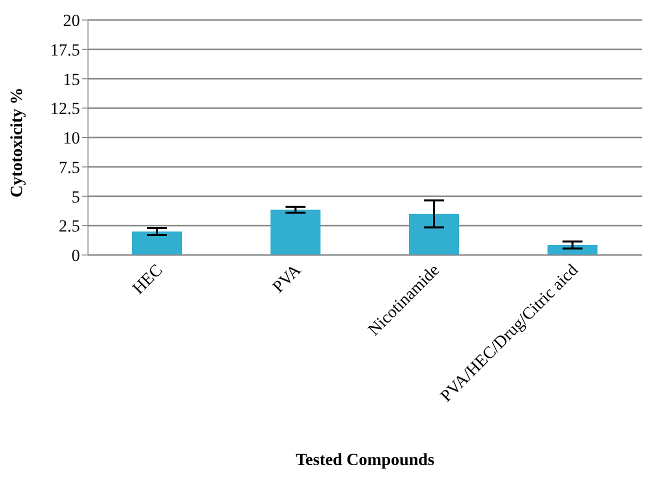 The width and height of the screenshot is (660, 483). I want to click on y-tick-label: 10, so click(71, 138).